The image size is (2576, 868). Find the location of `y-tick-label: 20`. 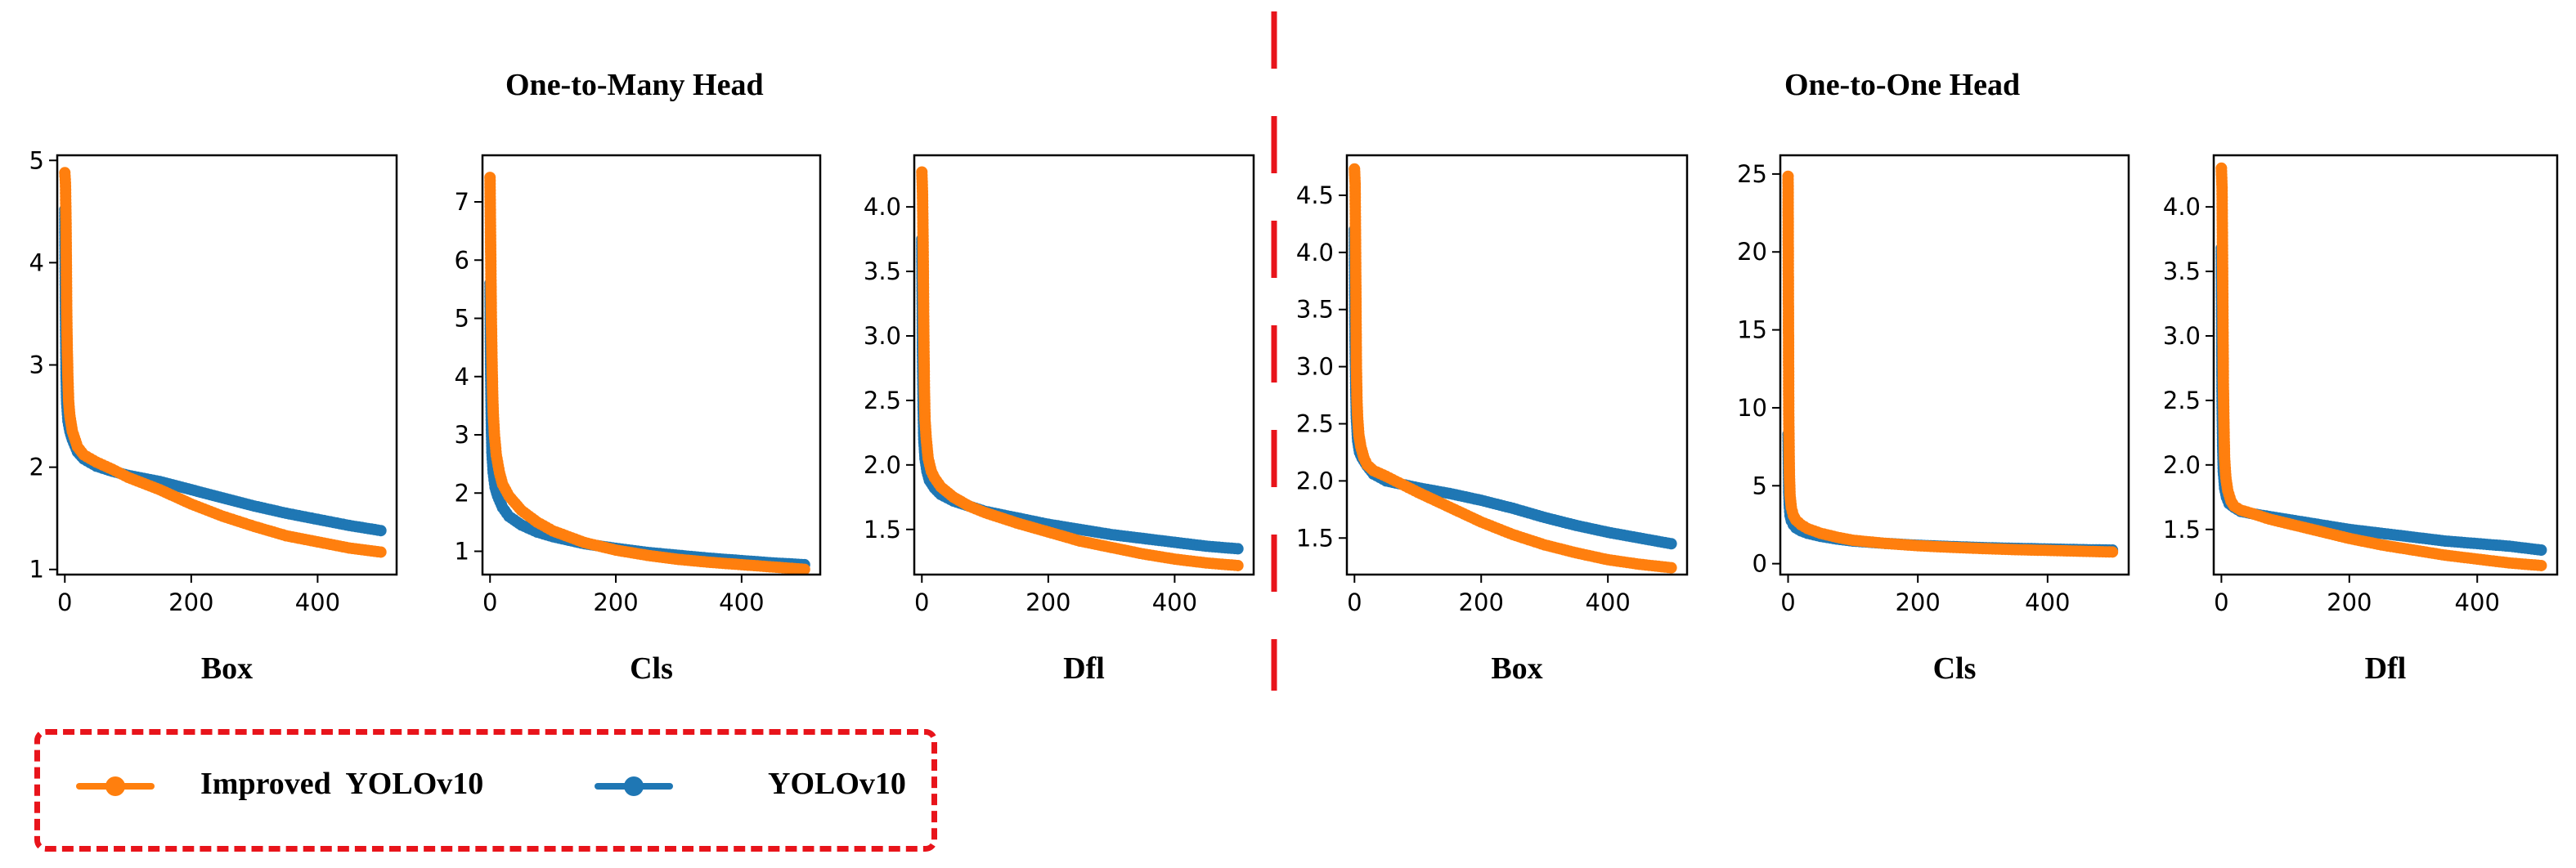

y-tick-label: 20 is located at coordinates (1752, 252).